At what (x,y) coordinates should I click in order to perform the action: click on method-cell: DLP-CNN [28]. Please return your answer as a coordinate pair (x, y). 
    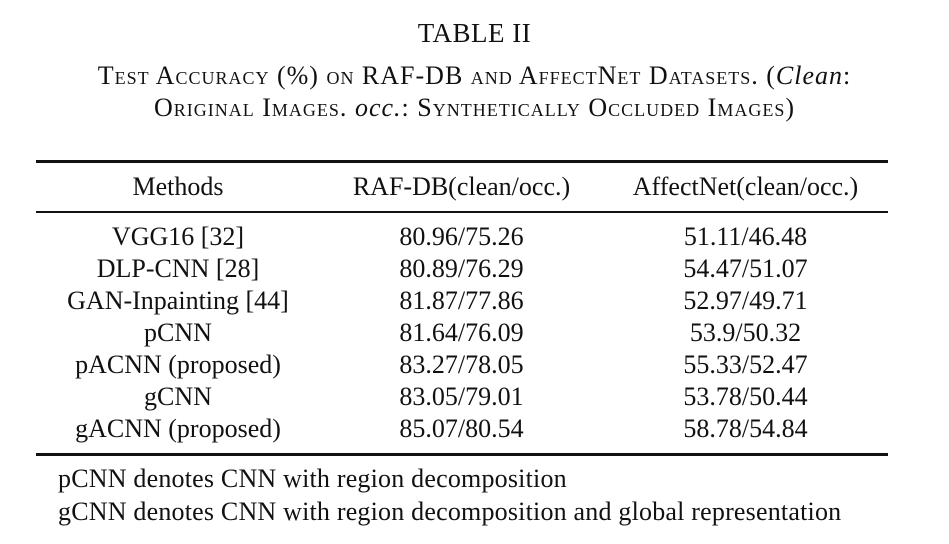
    Looking at the image, I should click on (178, 268).